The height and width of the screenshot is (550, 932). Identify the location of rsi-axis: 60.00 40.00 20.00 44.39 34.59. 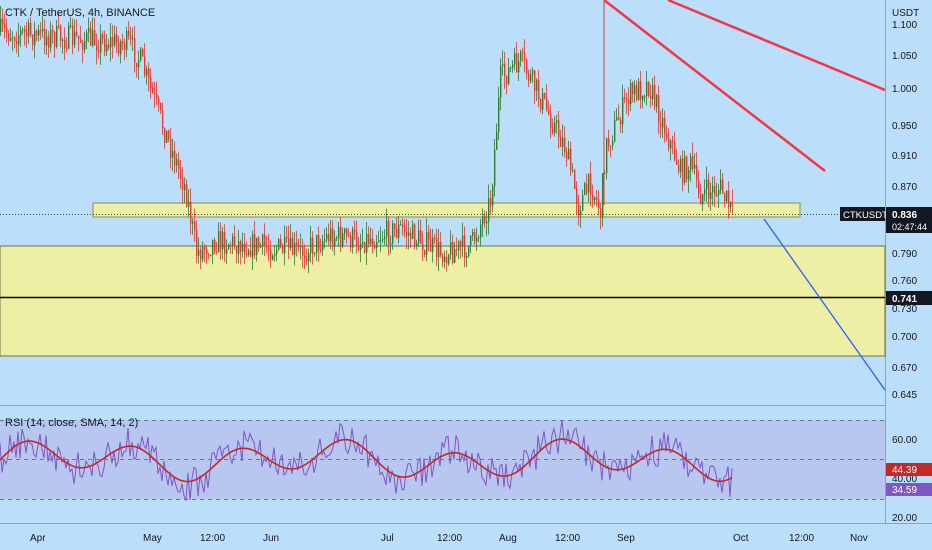
(909, 479).